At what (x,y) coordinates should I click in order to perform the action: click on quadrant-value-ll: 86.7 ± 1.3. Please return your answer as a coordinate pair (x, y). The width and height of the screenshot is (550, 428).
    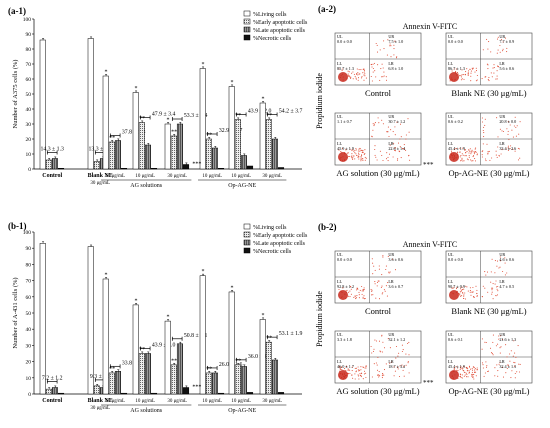
    Looking at the image, I should click on (456, 68).